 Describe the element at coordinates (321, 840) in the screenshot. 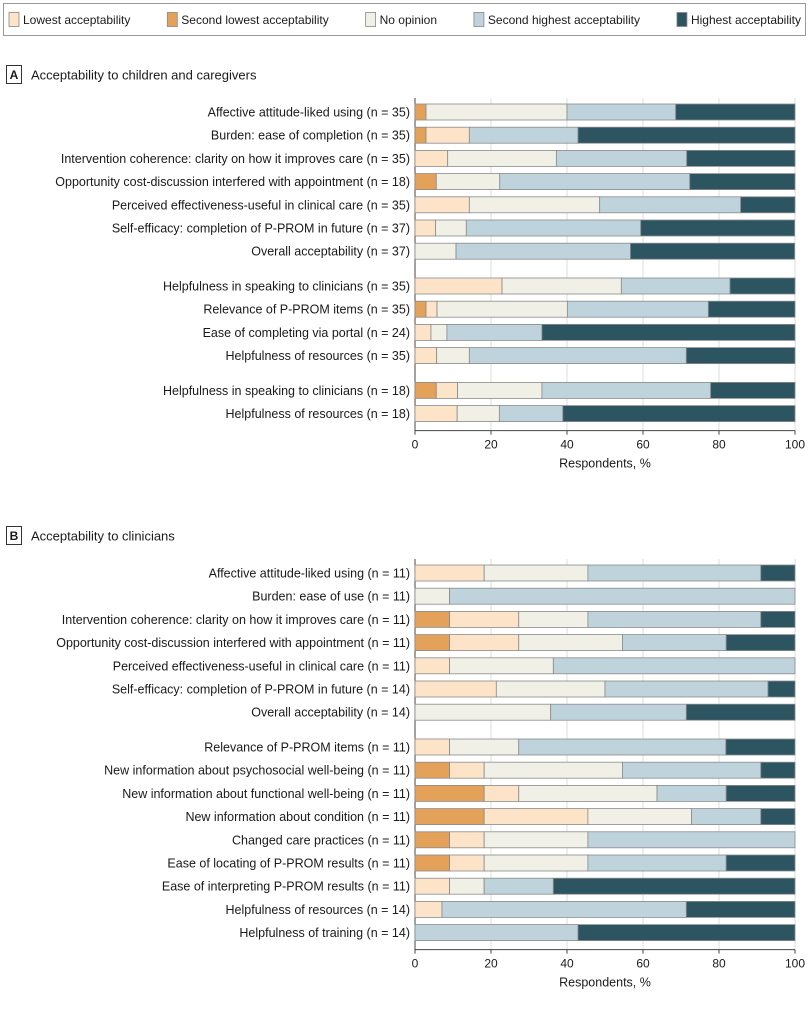

I see `row-label: Changed care practices (n = 11)` at that location.